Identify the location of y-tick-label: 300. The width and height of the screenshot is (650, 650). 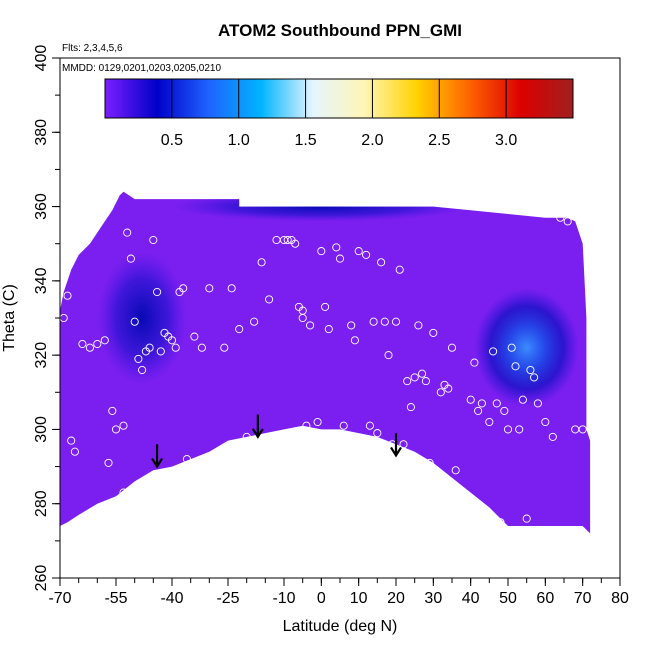
(41, 429).